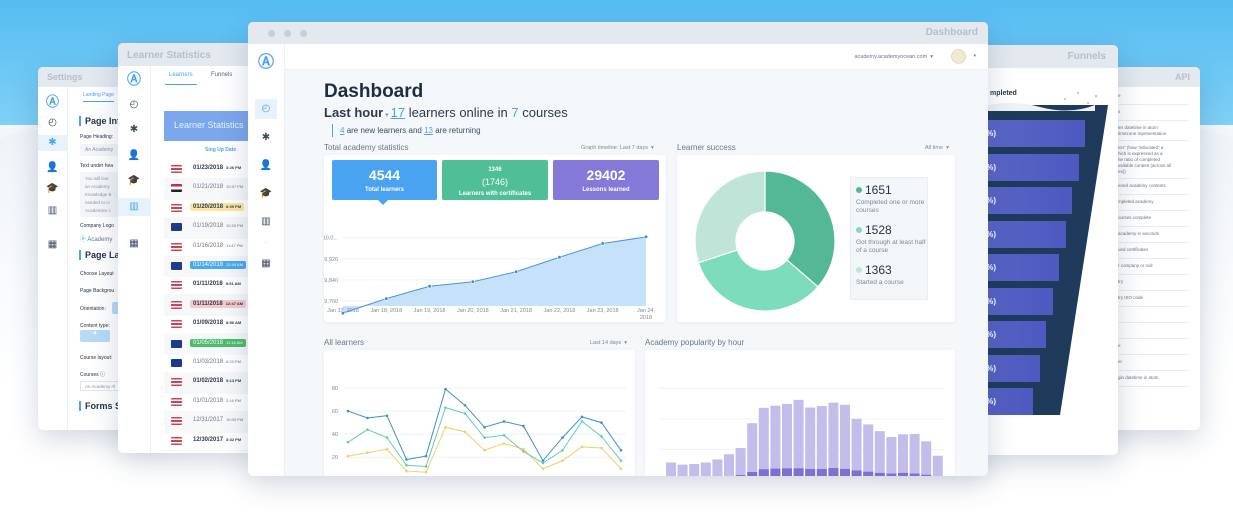 This screenshot has height=512, width=1233. Describe the element at coordinates (606, 180) in the screenshot. I see `stat-lessons-learned: 29402 Lessons learned` at that location.